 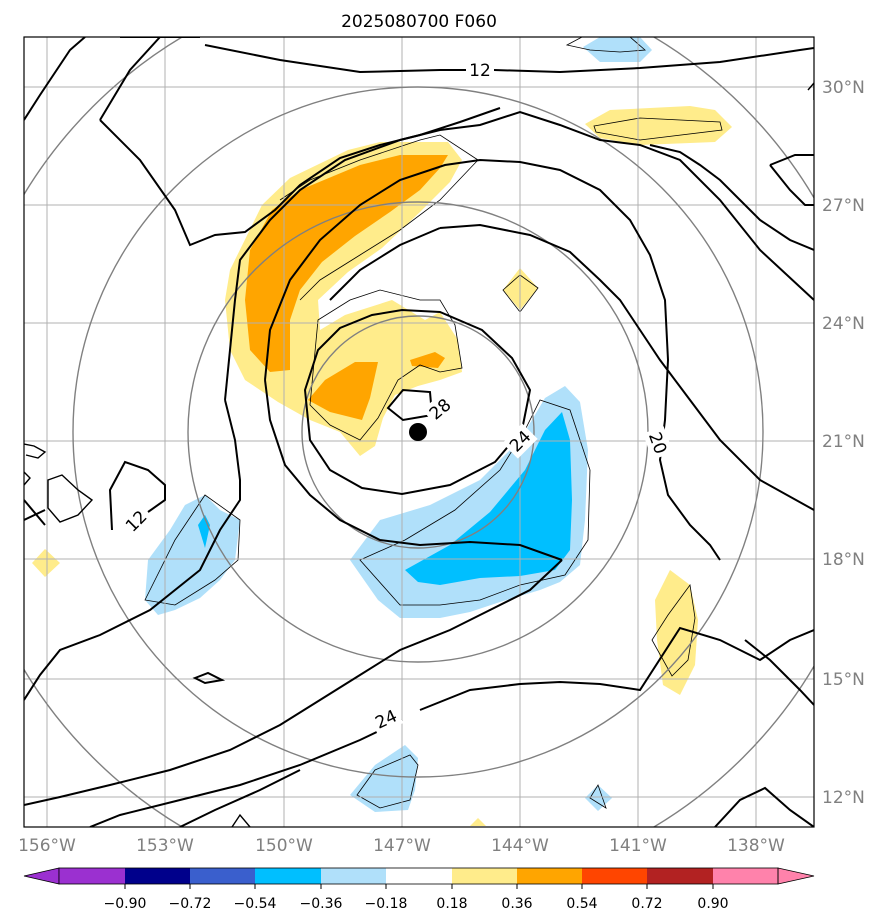 I want to click on colorbar-tick-label: 0.36, so click(x=516, y=904).